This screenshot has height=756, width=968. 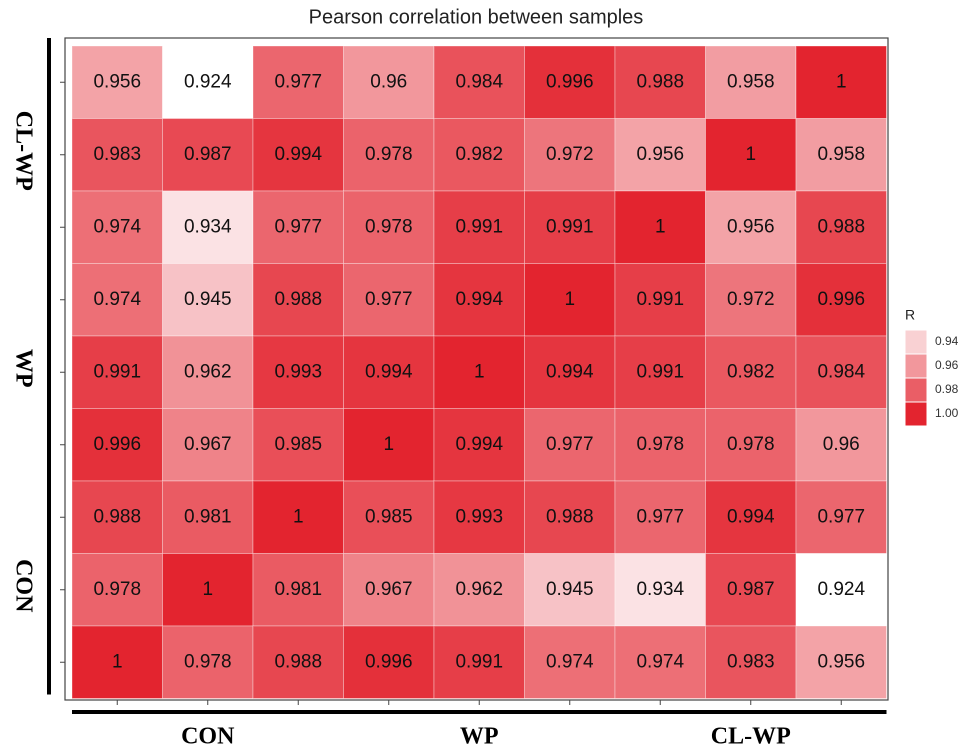 I want to click on y-group-label: CON, so click(x=23, y=586).